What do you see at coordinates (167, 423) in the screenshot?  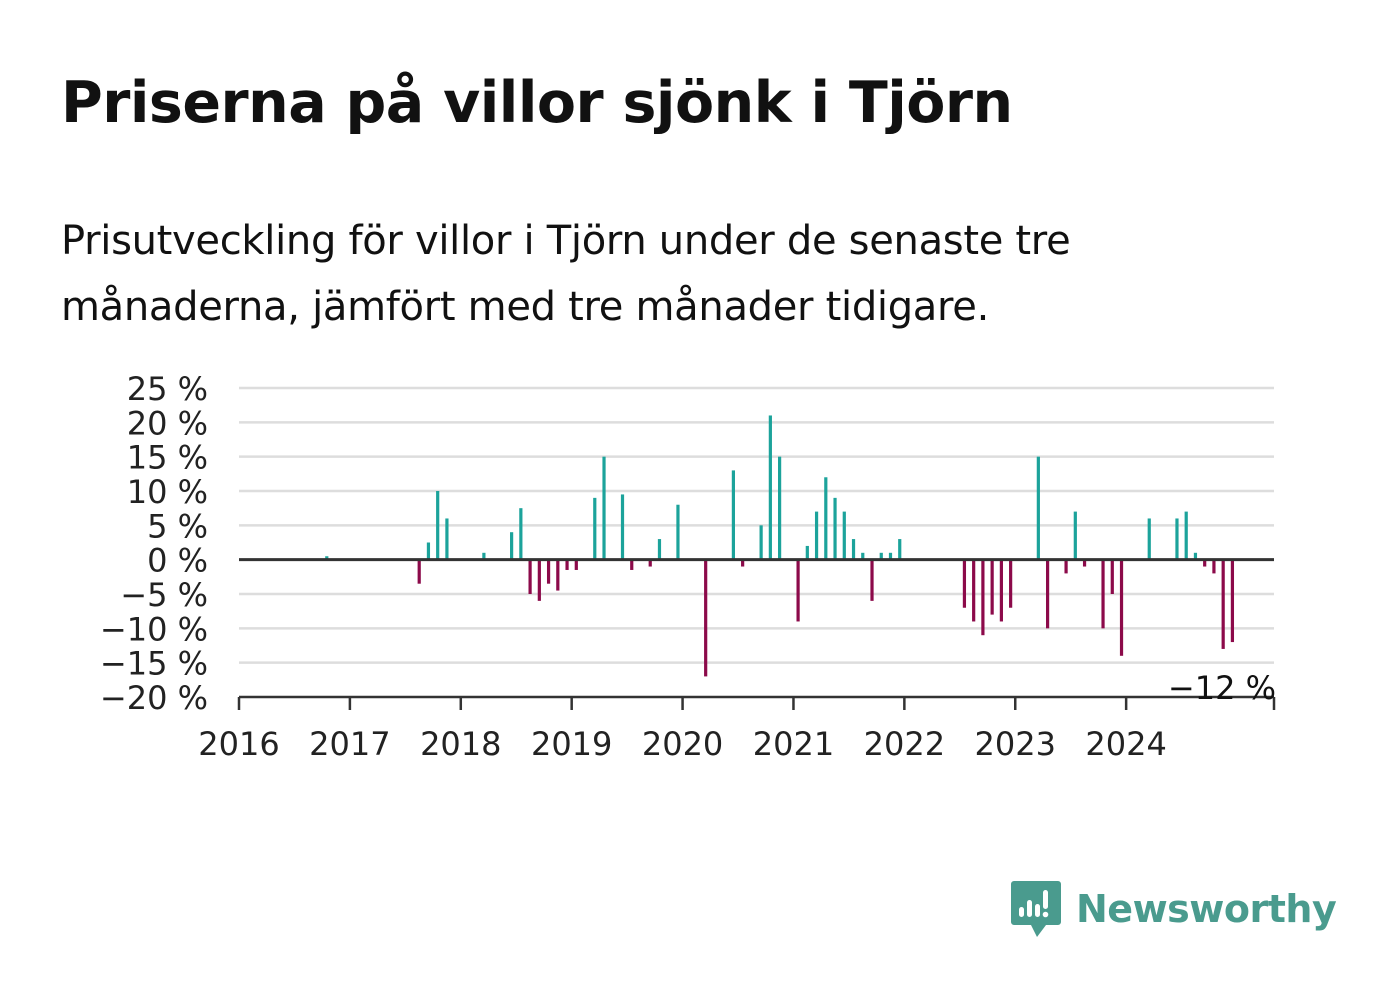 I see `y-tick-label: 20 %` at bounding box center [167, 423].